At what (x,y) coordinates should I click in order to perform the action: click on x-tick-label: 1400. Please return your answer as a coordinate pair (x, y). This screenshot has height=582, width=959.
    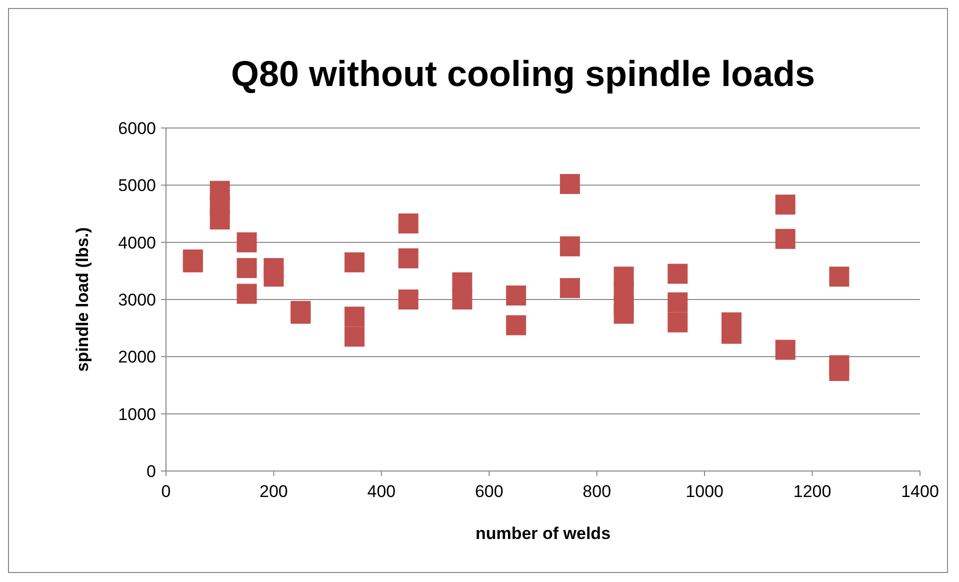
    Looking at the image, I should click on (920, 491).